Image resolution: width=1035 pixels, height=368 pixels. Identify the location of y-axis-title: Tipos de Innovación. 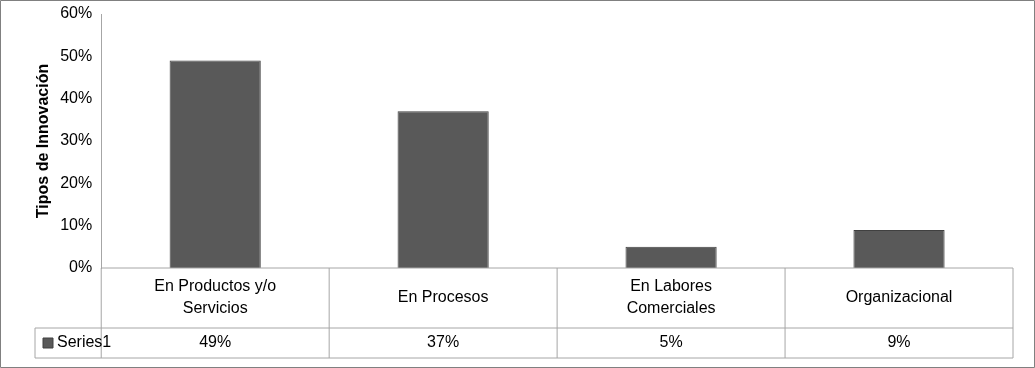
(43, 141).